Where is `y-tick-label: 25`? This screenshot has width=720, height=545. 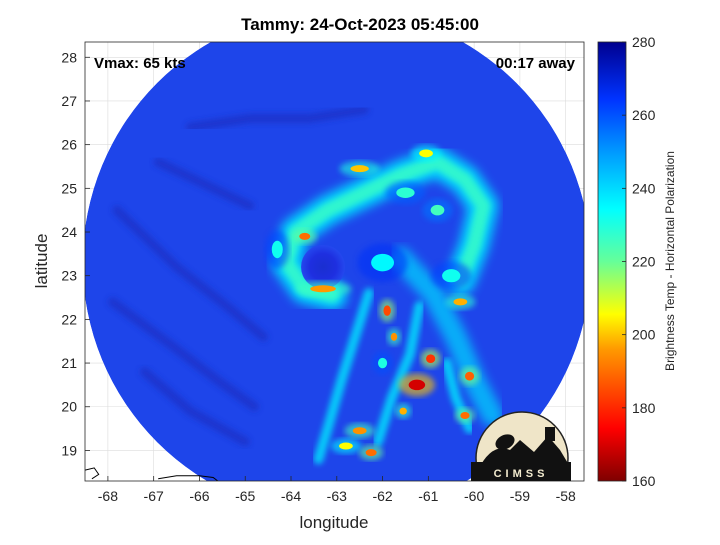 y-tick-label: 25 is located at coordinates (69, 188).